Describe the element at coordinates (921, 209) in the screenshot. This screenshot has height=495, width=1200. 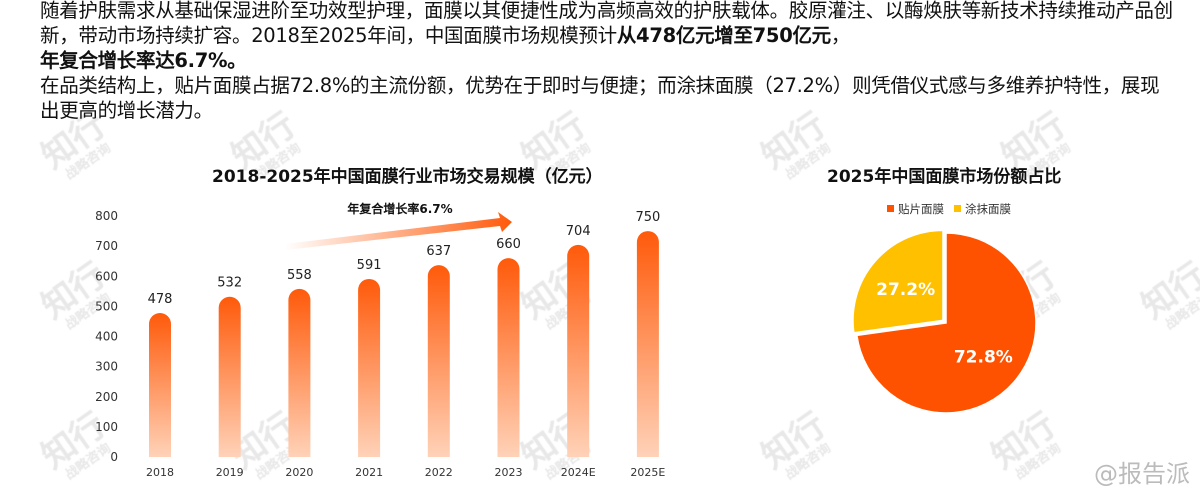
I see `legend-label: 贴片面膜` at that location.